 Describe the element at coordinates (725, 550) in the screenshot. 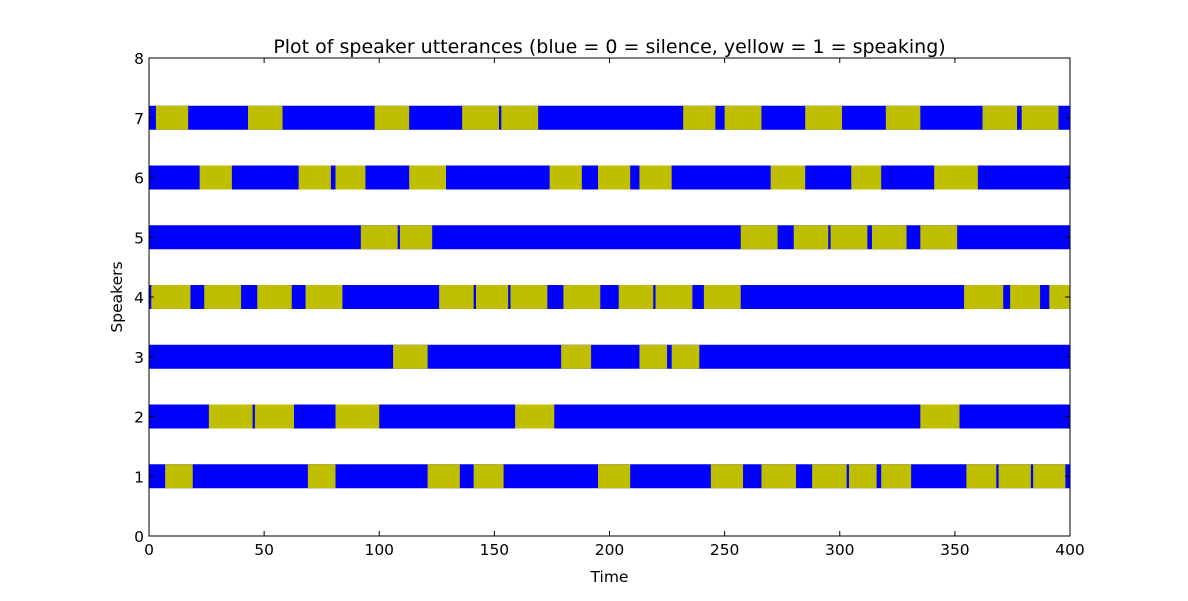

I see `x-tick-label: 250` at that location.